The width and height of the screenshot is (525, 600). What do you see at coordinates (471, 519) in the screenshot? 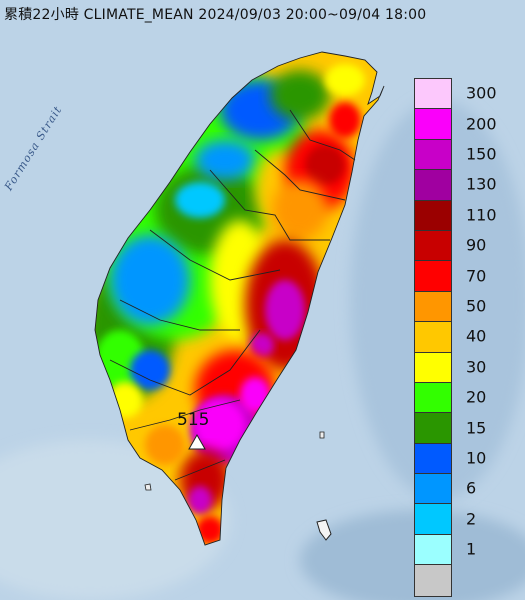
I see `legend-label: 2` at bounding box center [471, 519].